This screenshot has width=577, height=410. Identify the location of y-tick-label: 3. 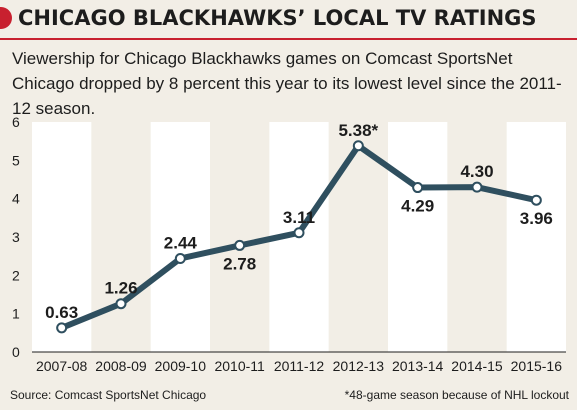
(16, 237).